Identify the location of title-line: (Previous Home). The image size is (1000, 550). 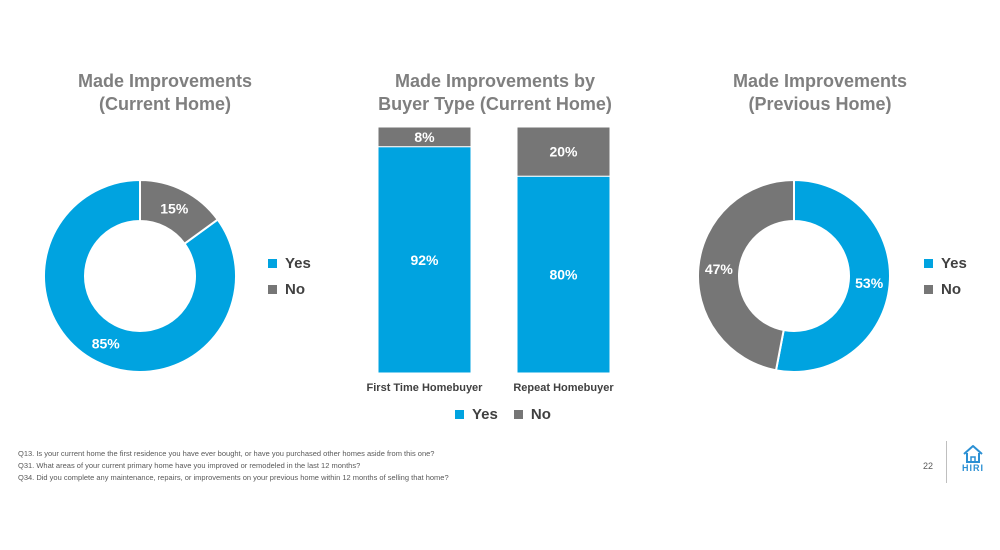
(820, 104).